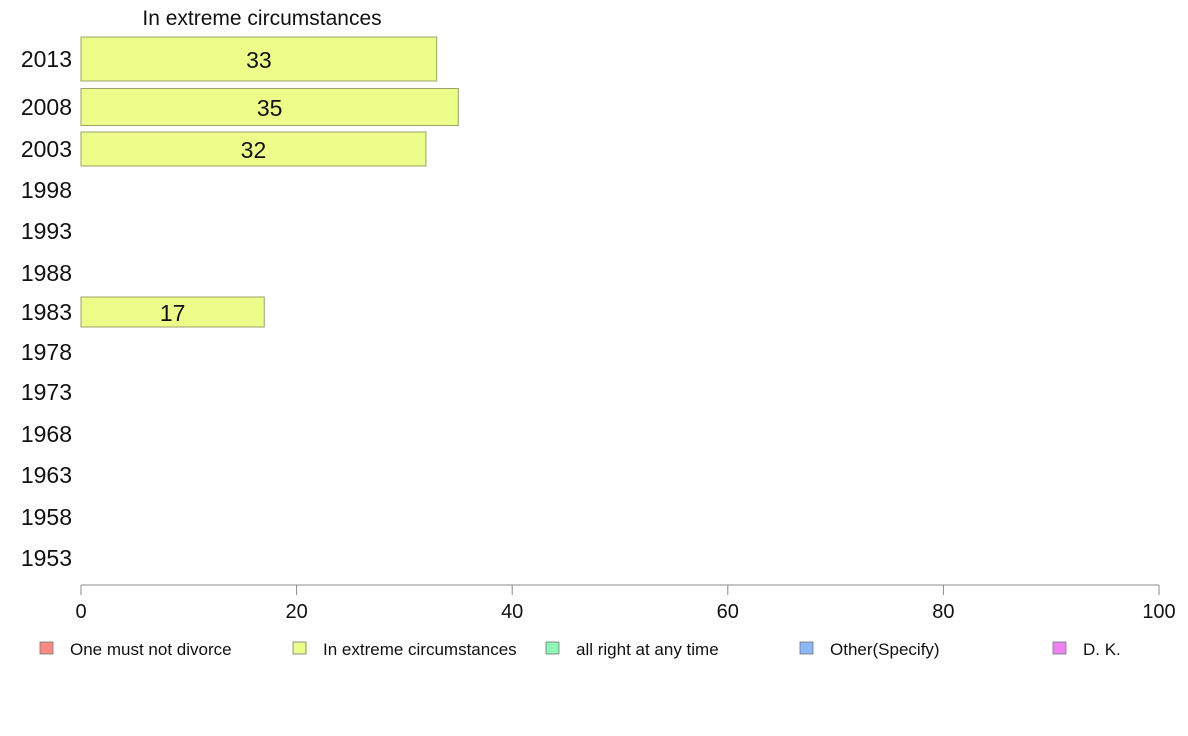  Describe the element at coordinates (151, 649) in the screenshot. I see `legend-label: One must not divorce` at that location.